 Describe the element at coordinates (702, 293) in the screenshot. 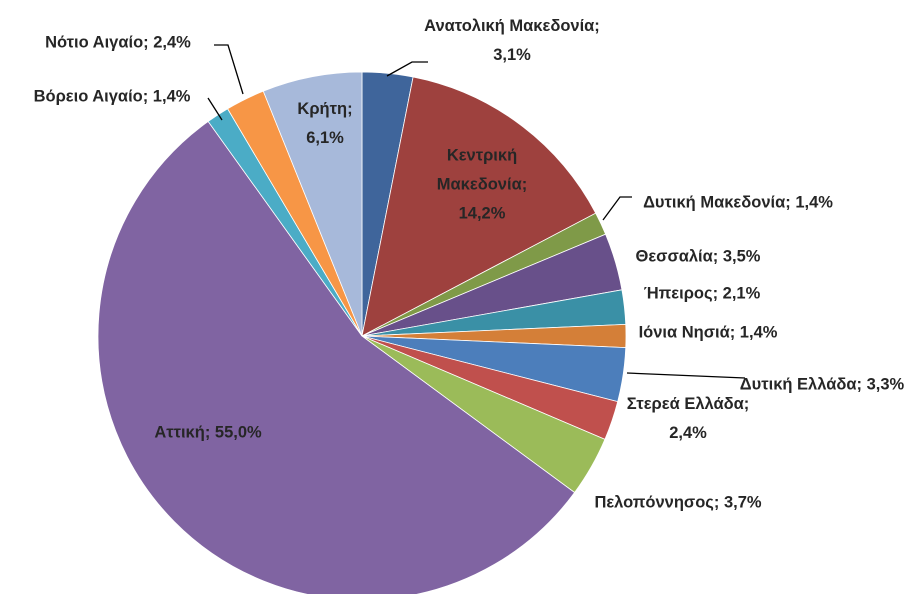

I see `data-label: Ήπειρος; 2,1%` at that location.